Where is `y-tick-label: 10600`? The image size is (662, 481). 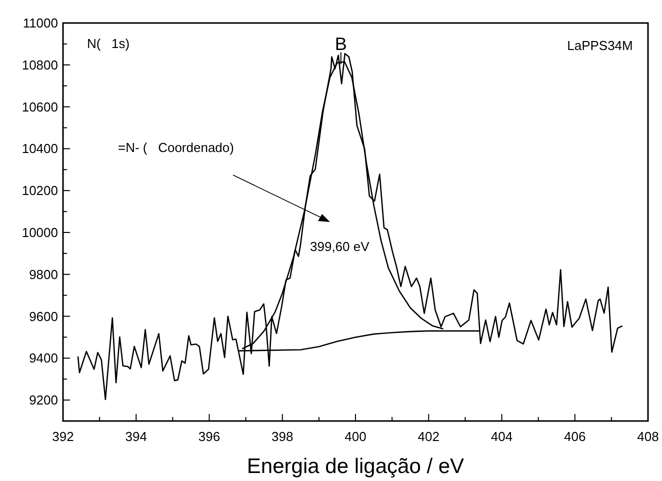
y-tick-label: 10600 is located at coordinates (40, 106).